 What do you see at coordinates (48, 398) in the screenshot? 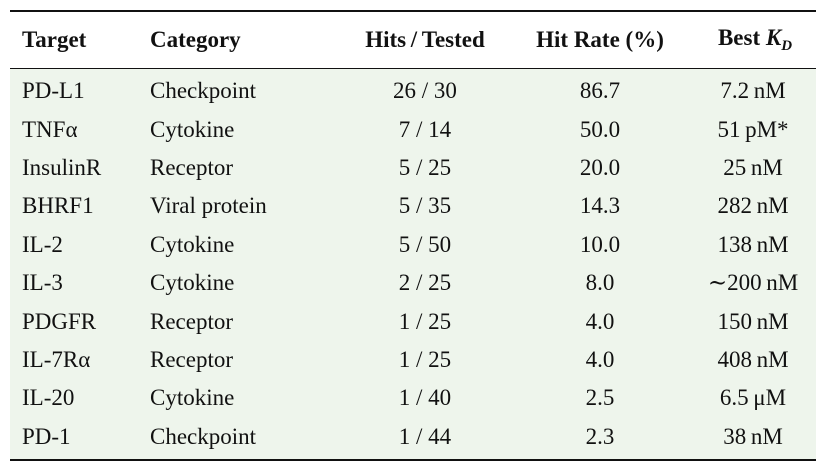
I see `table-cell: IL-20` at bounding box center [48, 398].